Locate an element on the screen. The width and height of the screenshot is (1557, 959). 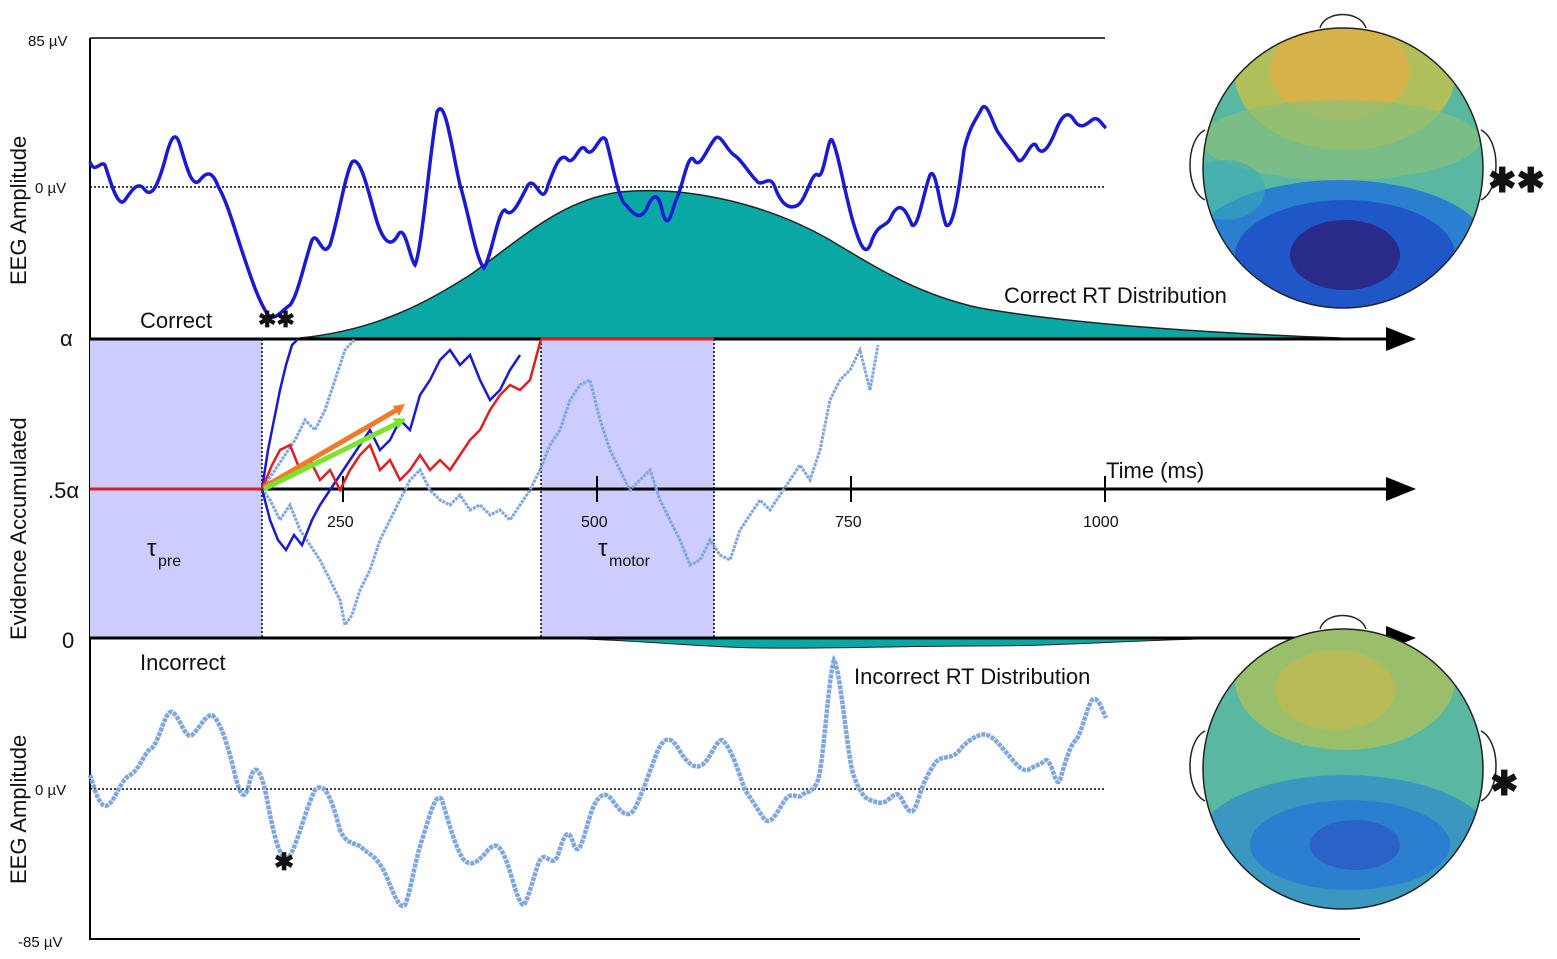
label-incorrect-rt: Incorrect RT Distribution is located at coordinates (972, 676).